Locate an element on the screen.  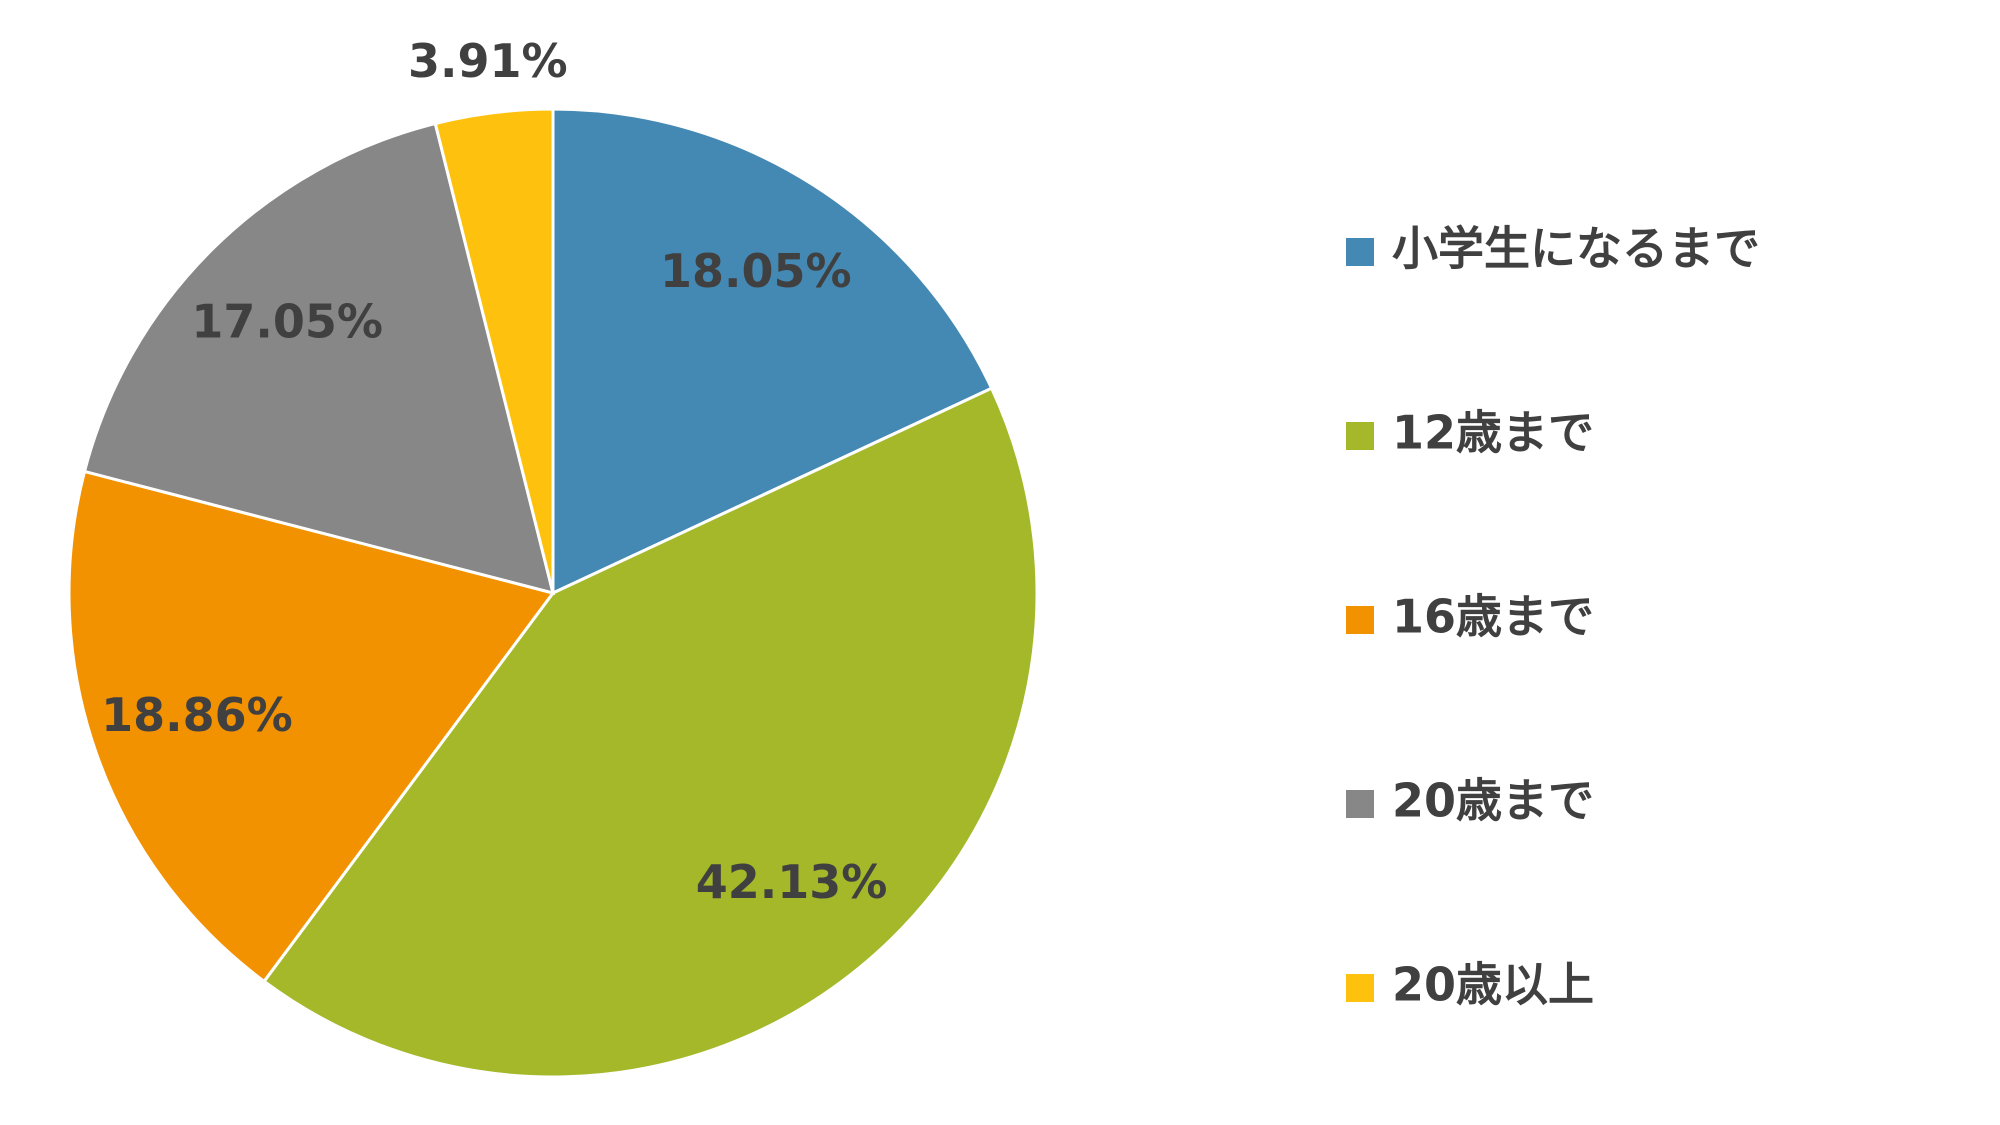
legend-label: 小学生になるまで is located at coordinates (1576, 249).